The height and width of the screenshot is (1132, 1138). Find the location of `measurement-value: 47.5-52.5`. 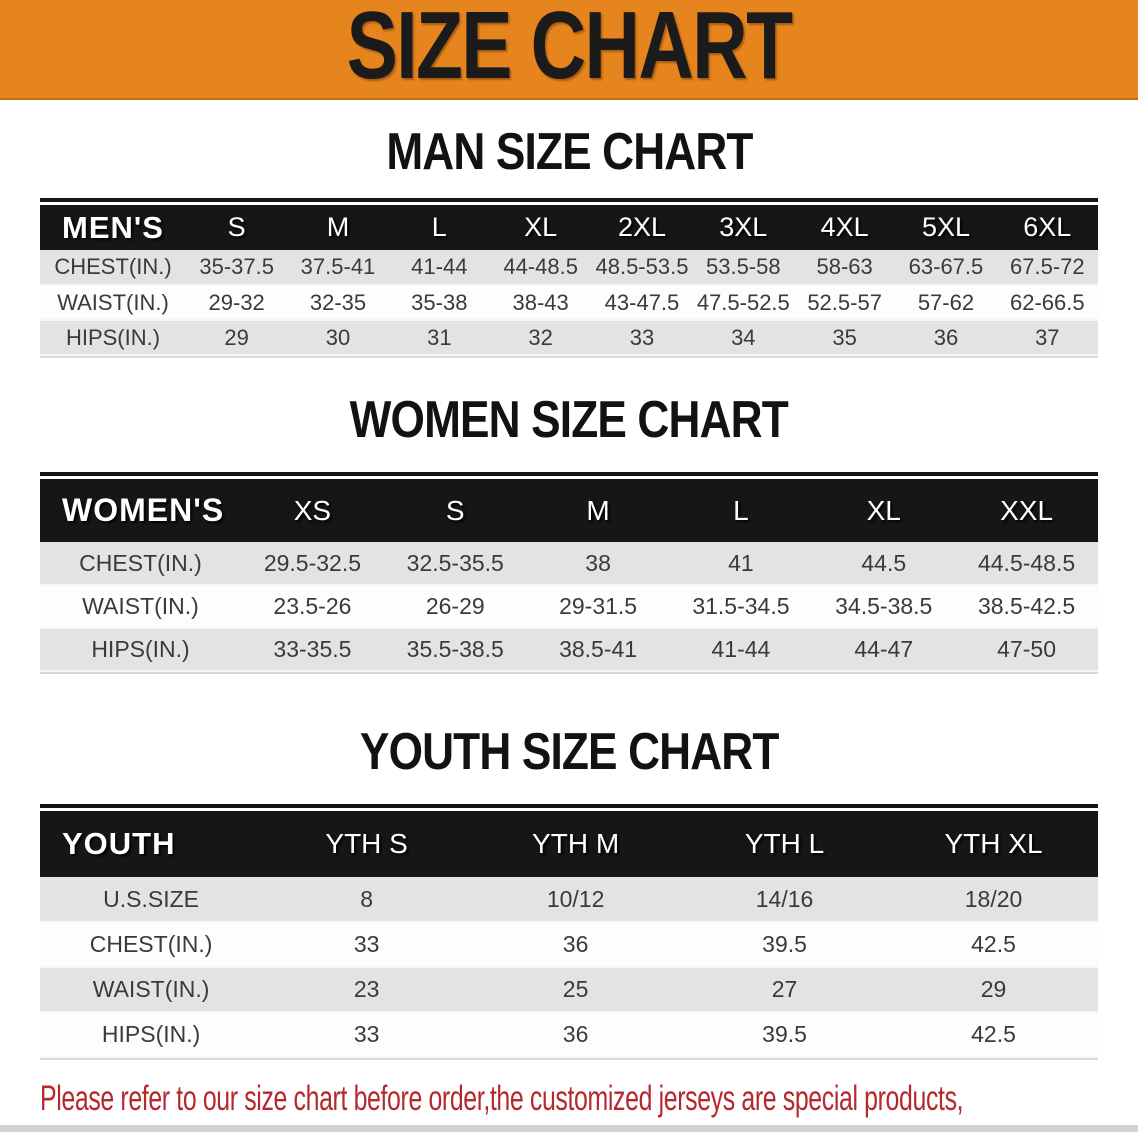

measurement-value: 47.5-52.5 is located at coordinates (743, 302).